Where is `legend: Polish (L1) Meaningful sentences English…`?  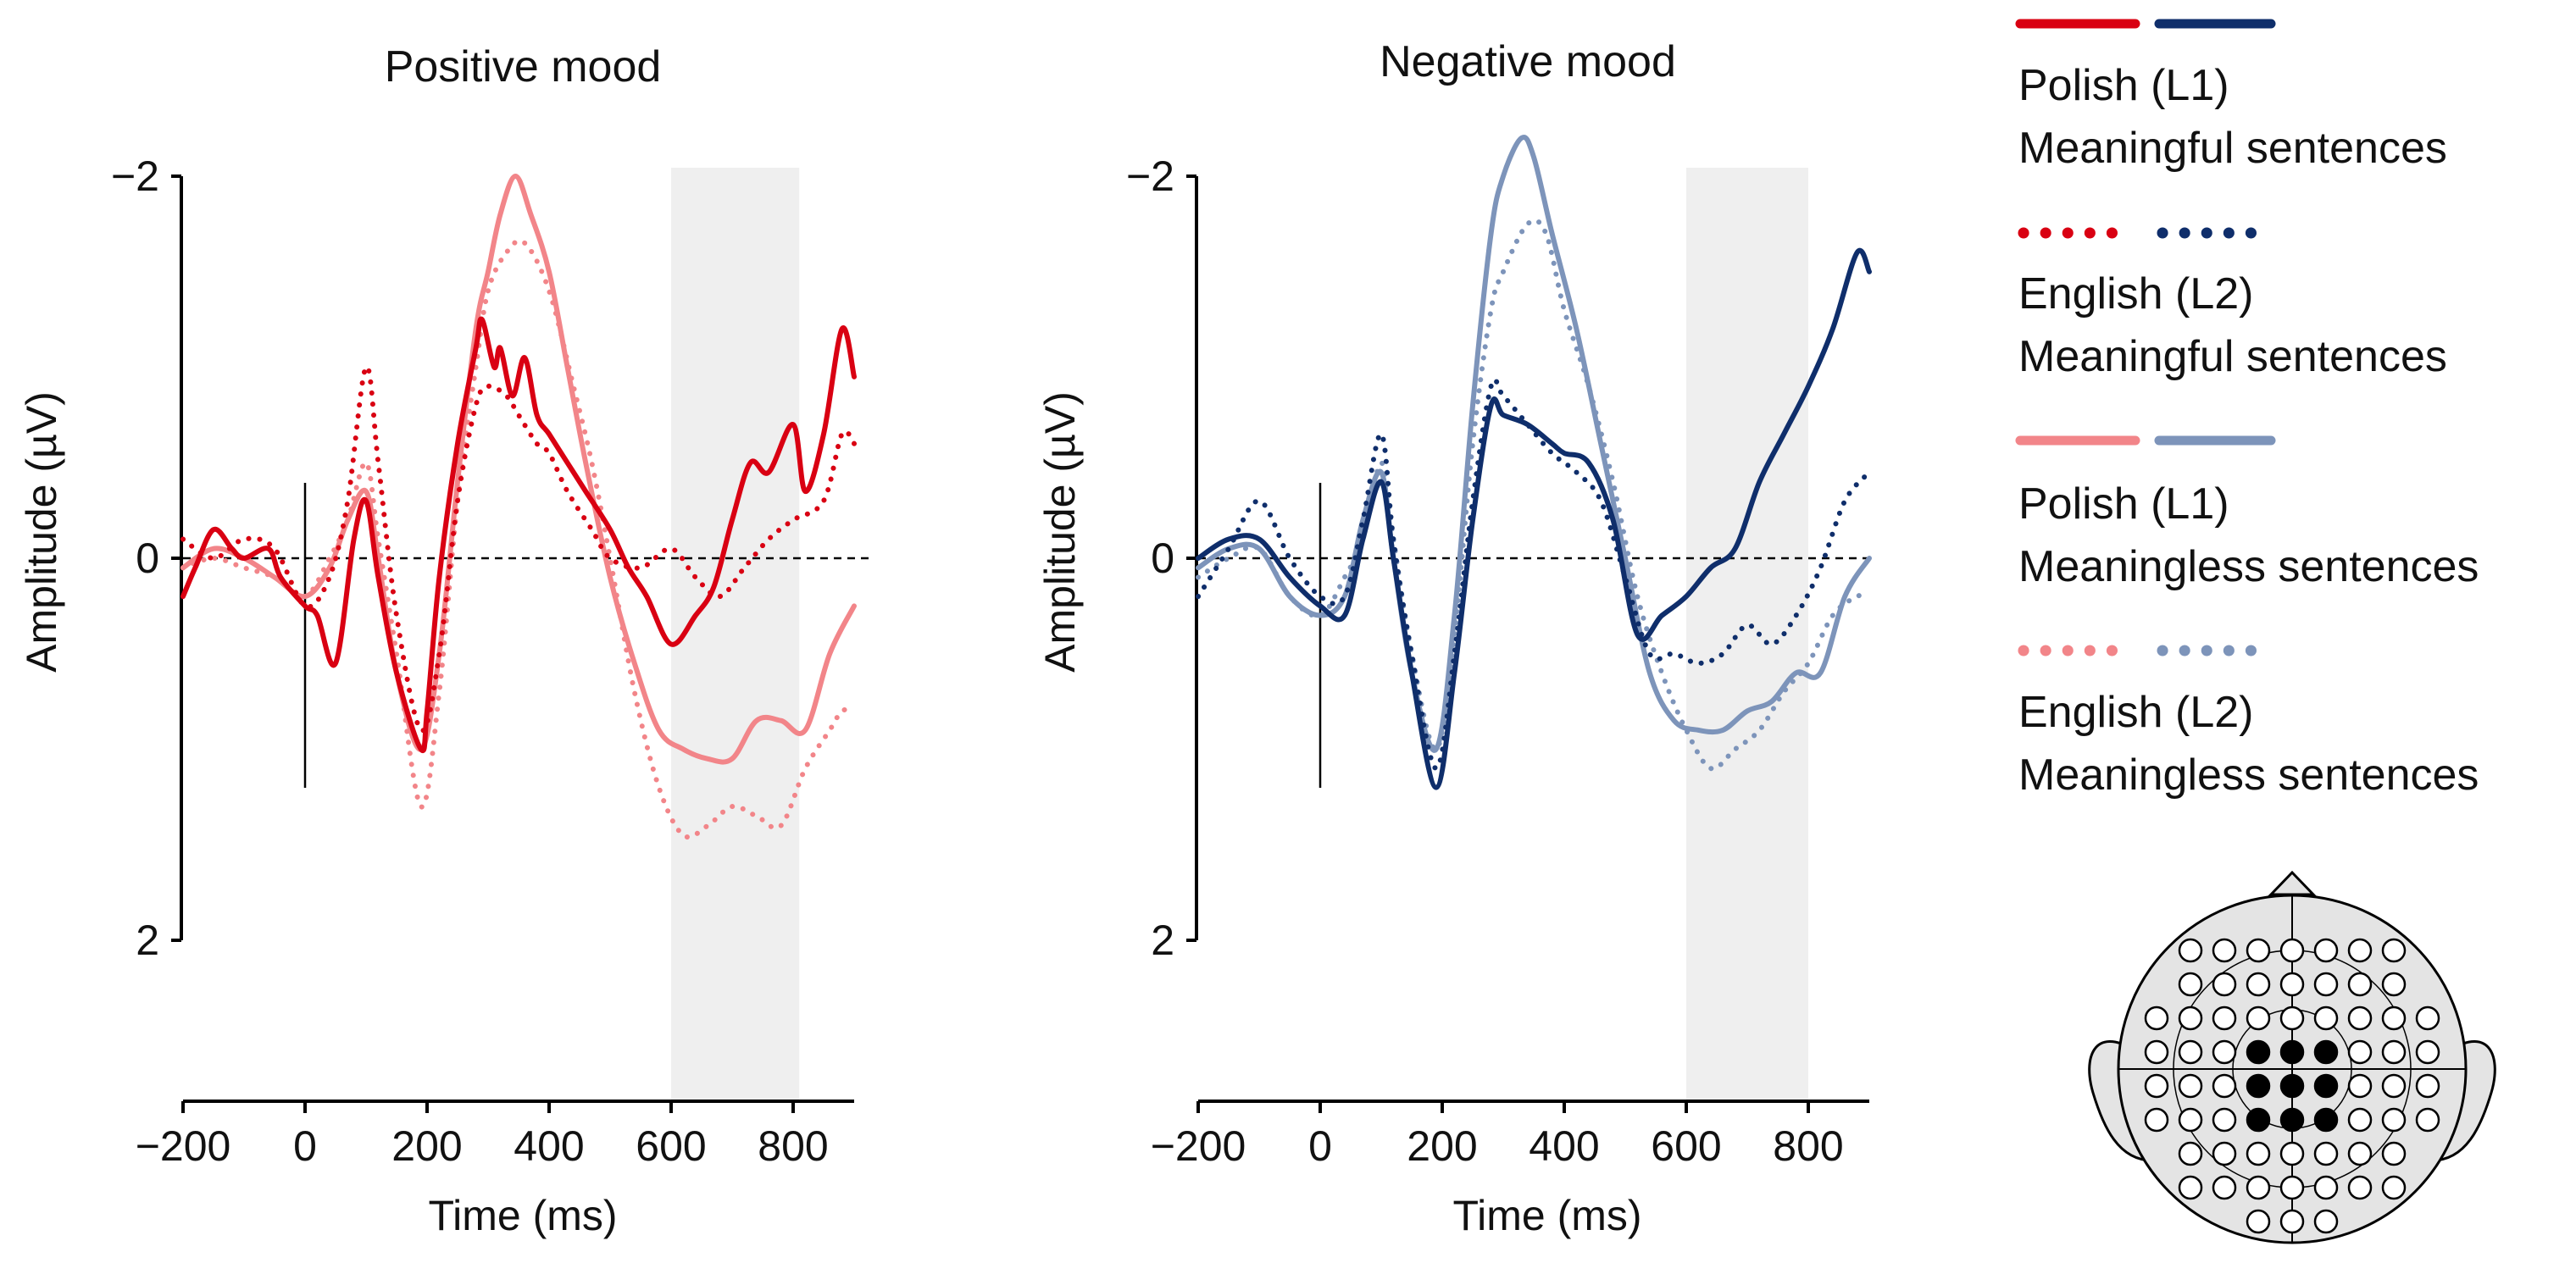 legend: Polish (L1) Meaningful sentences English… is located at coordinates (2247, 409).